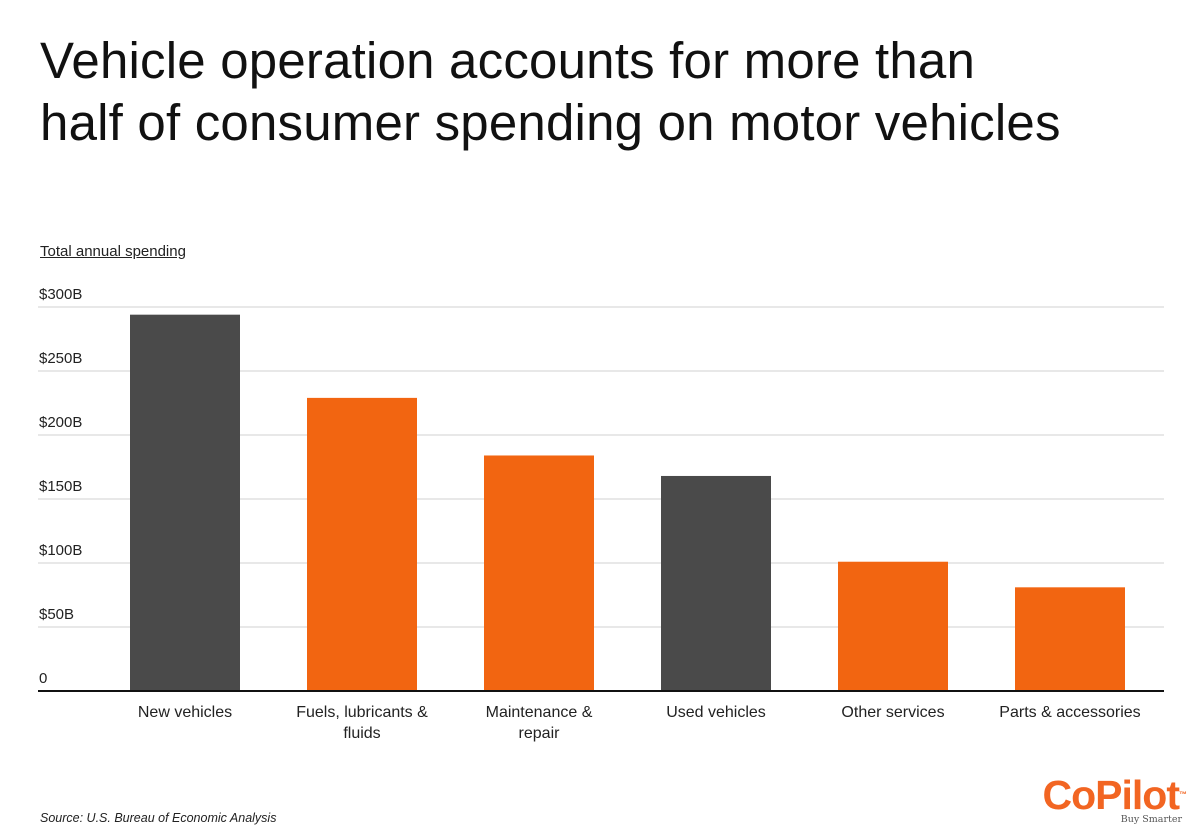 This screenshot has height=838, width=1200. I want to click on copilot-logo: CoPilot™ Buy Smarter, so click(1114, 798).